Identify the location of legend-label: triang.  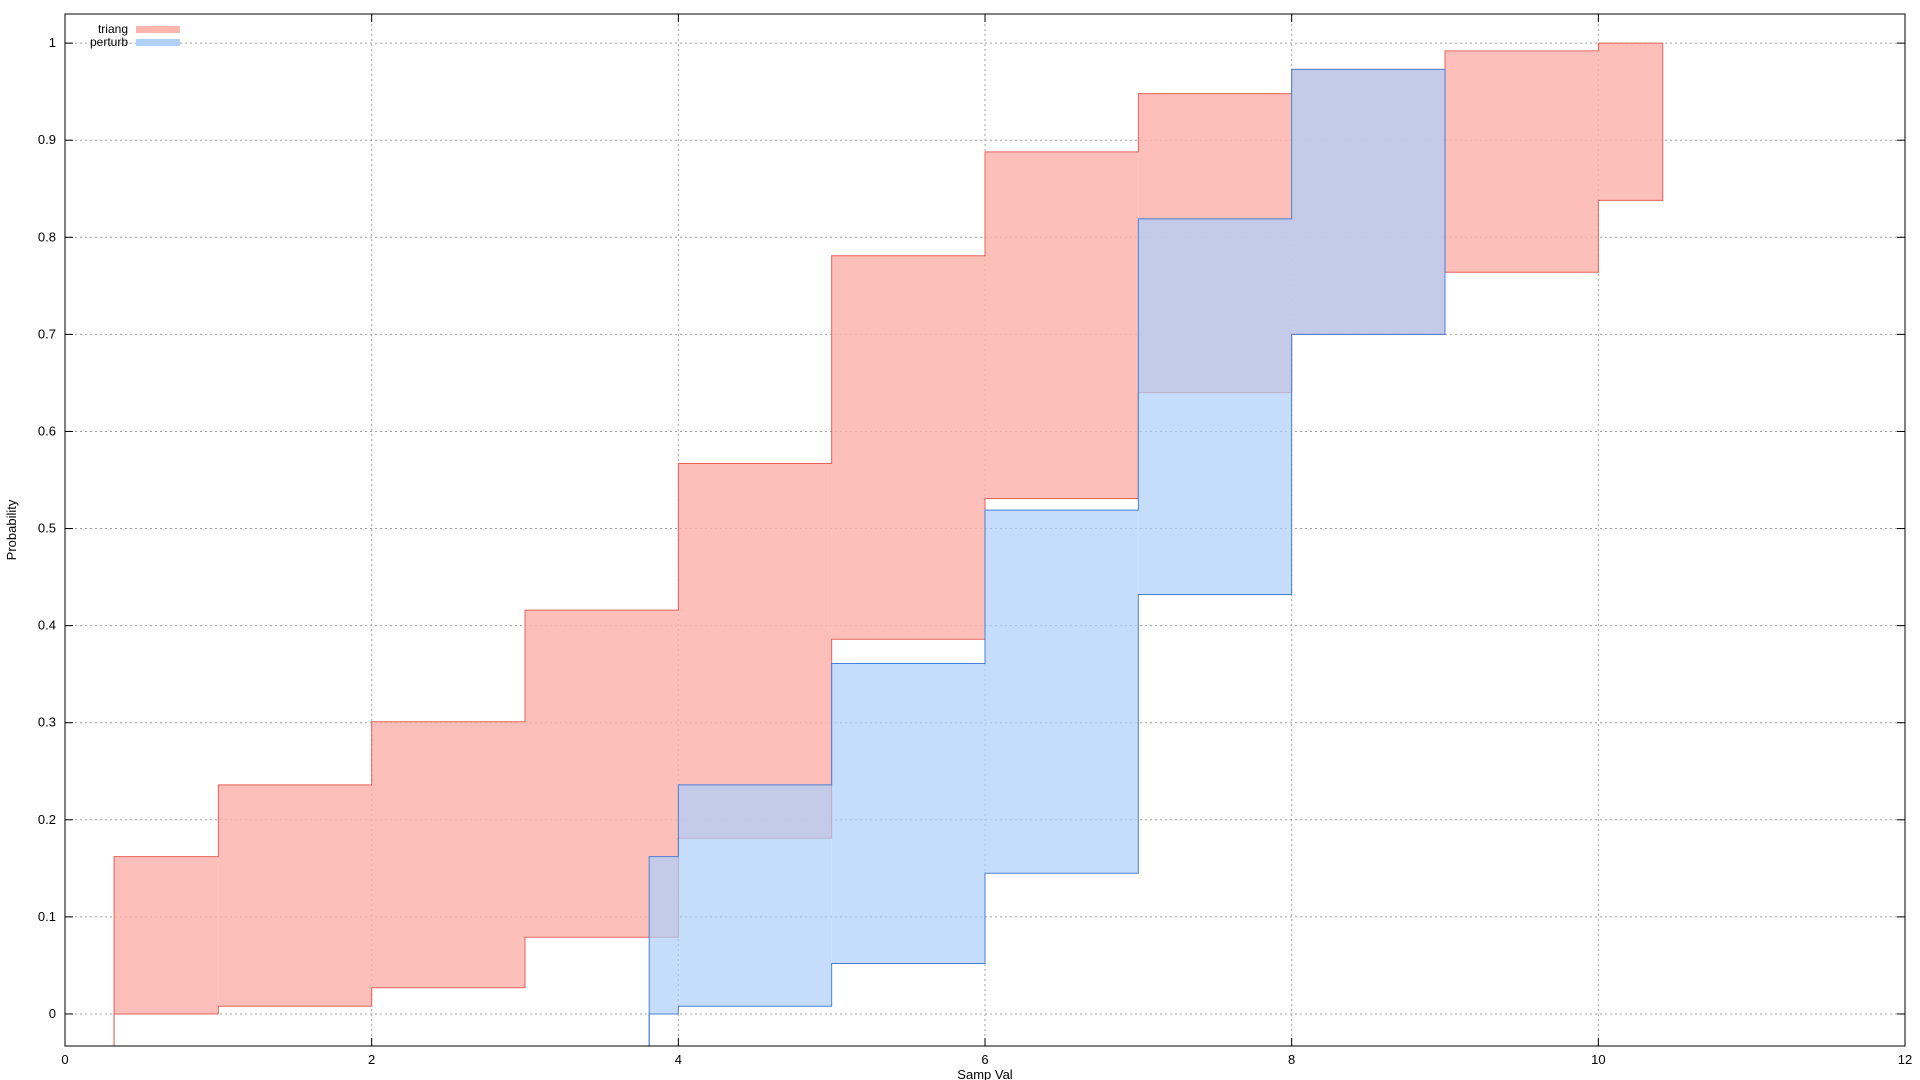
(113, 29).